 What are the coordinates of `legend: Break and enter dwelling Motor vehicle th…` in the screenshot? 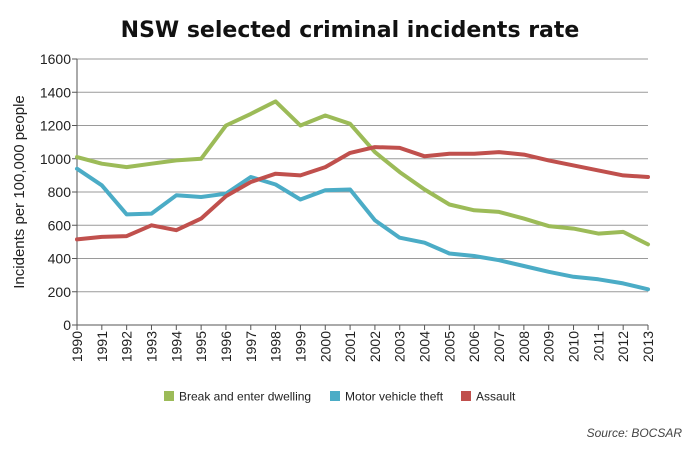 It's located at (340, 397).